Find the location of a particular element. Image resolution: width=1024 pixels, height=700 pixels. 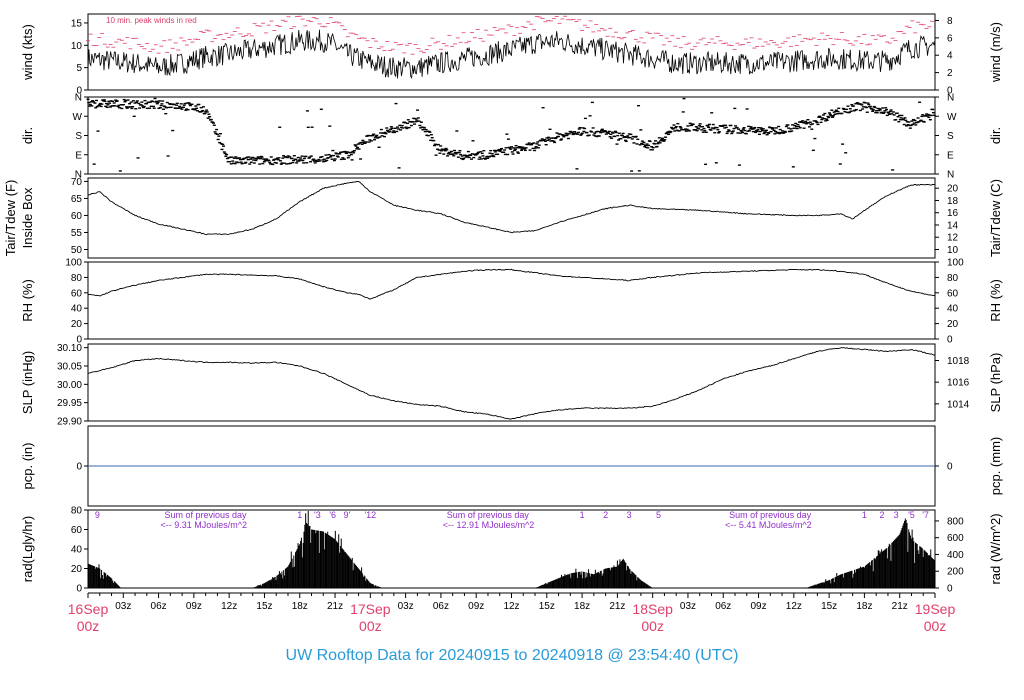

radiation-left-axis-label: rad(Lgly/hr) is located at coordinates (27, 549).